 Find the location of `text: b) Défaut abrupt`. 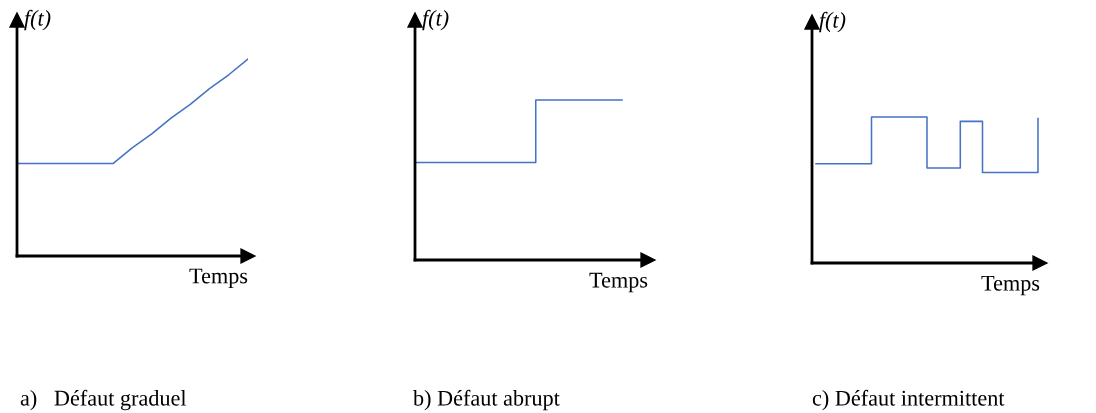

text: b) Défaut abrupt is located at coordinates (486, 400).